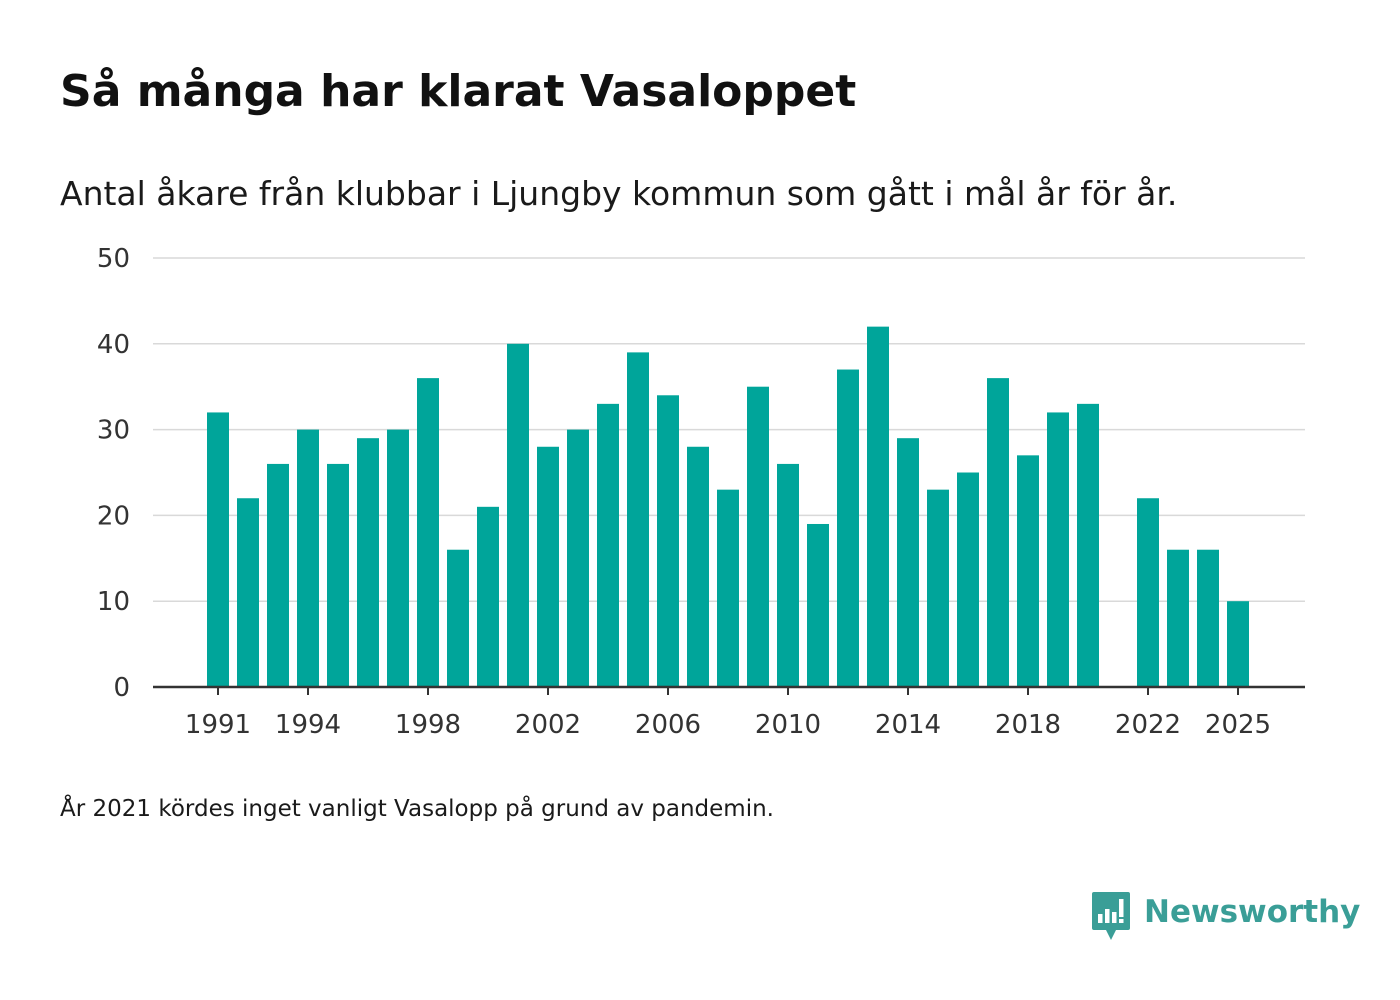 The height and width of the screenshot is (1000, 1400). What do you see at coordinates (1238, 644) in the screenshot?
I see `bar-2025` at bounding box center [1238, 644].